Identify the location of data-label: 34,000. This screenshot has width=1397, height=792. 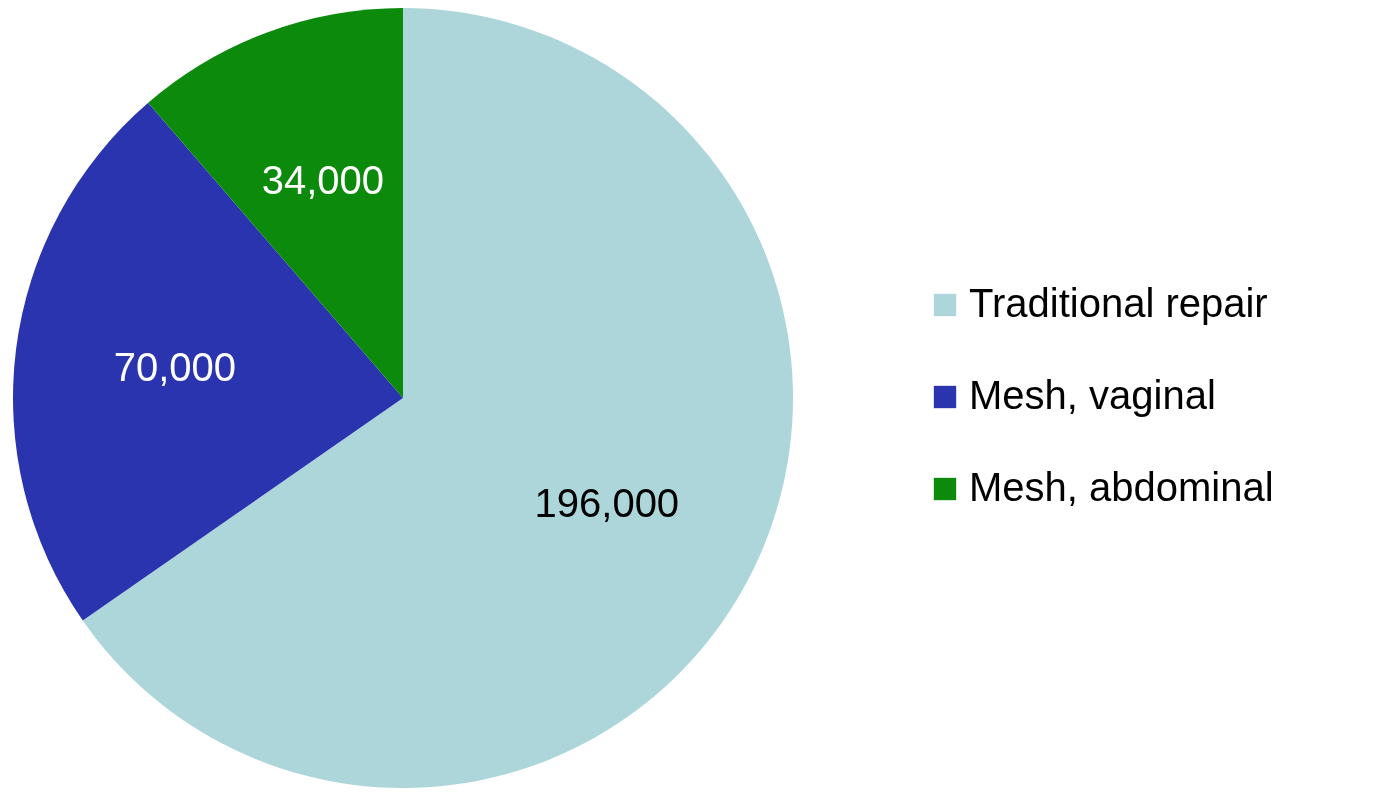
(322, 180).